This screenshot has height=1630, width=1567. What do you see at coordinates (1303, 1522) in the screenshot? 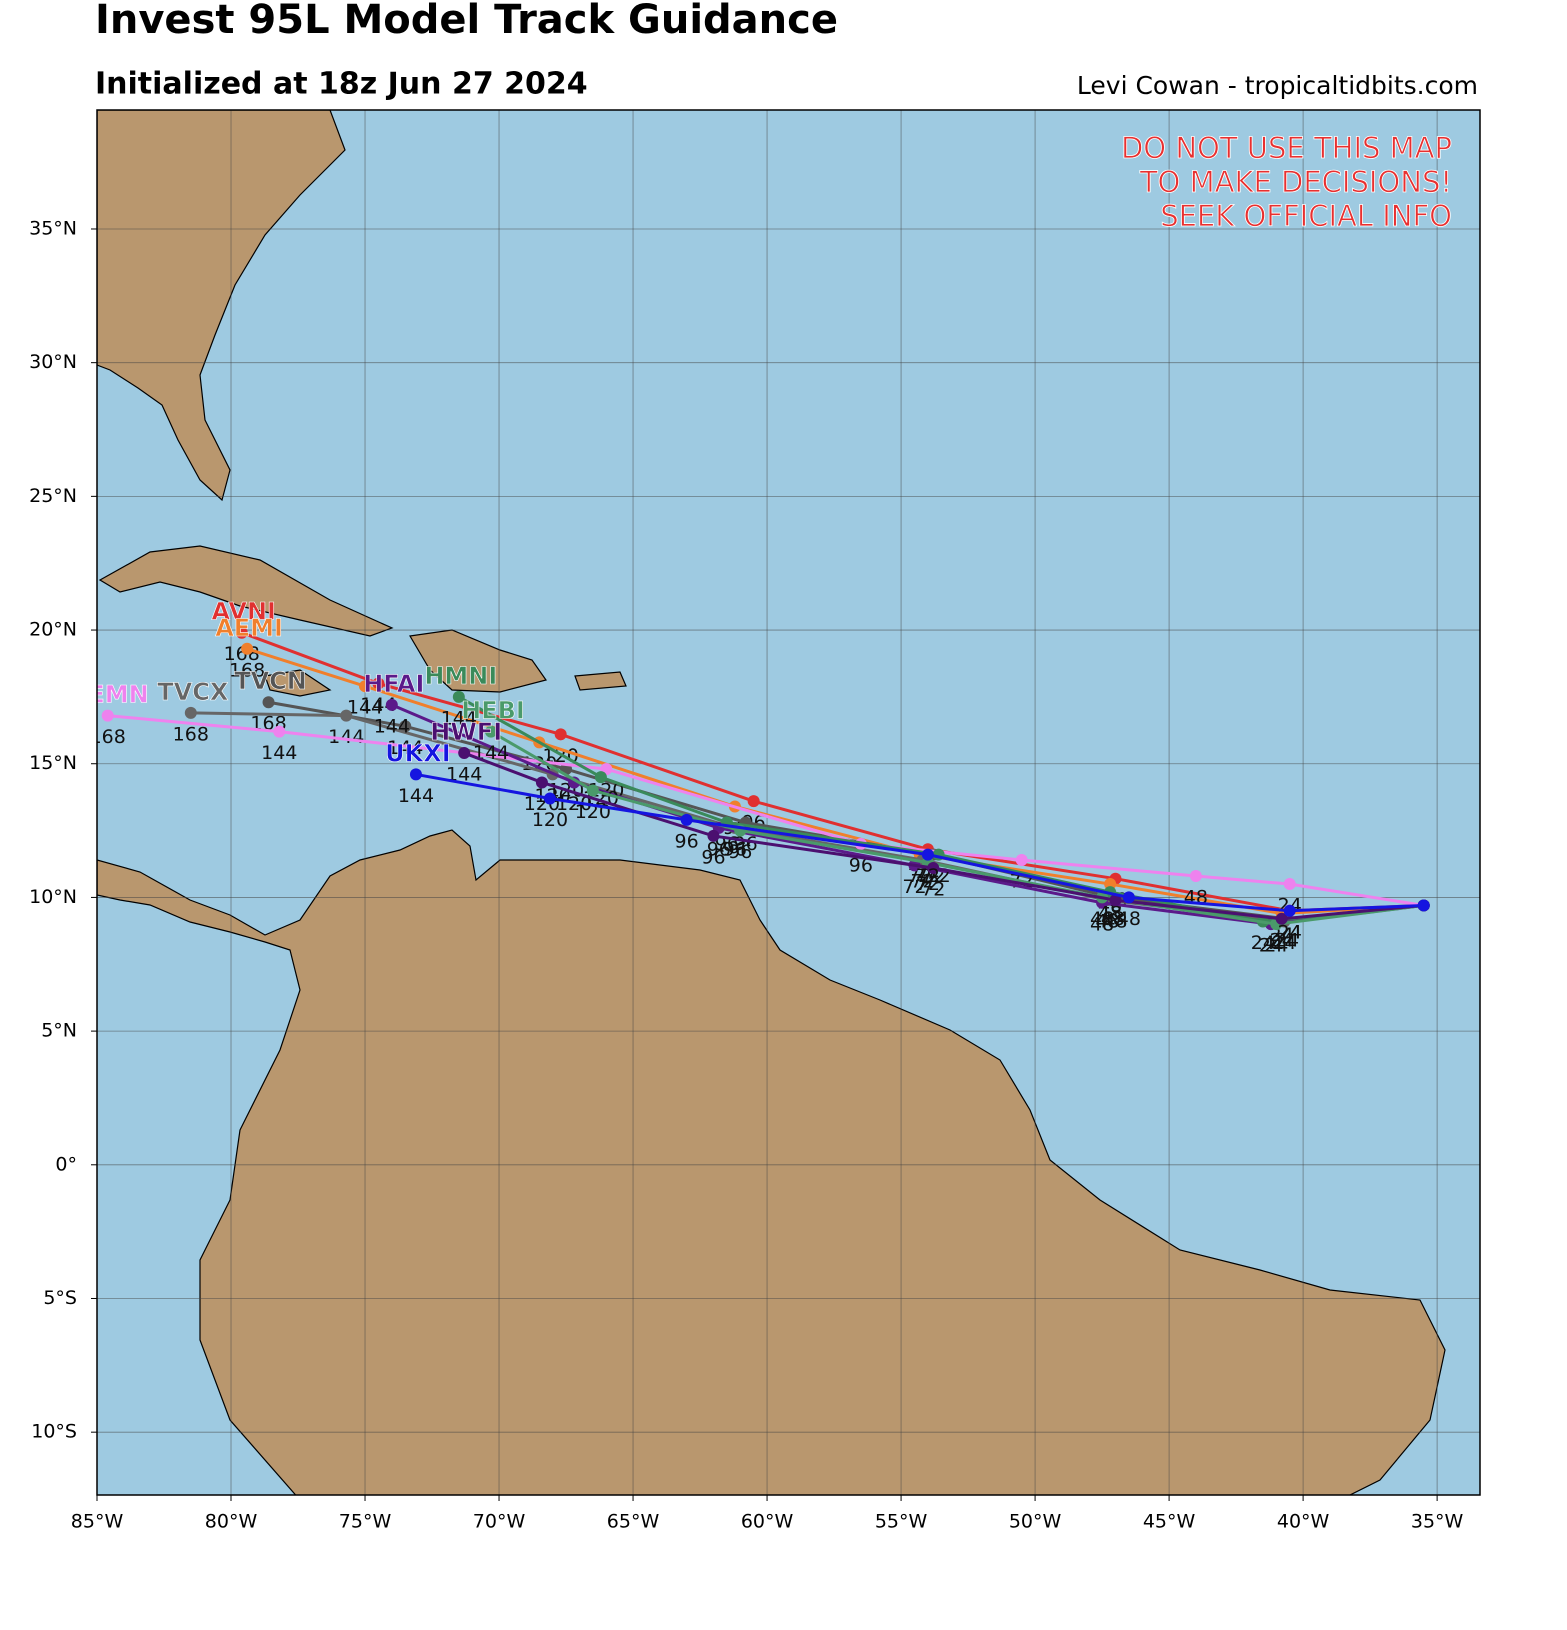
I see `x-tick-label: 40°W` at bounding box center [1303, 1522].